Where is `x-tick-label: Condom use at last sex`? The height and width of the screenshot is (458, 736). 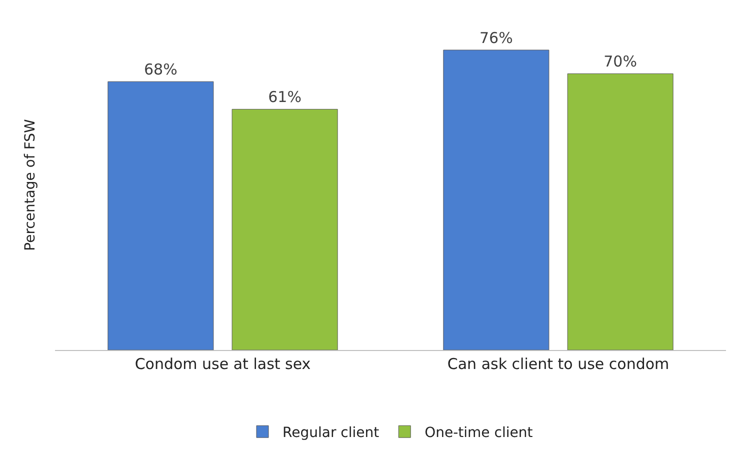
x-tick-label: Condom use at last sex is located at coordinates (222, 364).